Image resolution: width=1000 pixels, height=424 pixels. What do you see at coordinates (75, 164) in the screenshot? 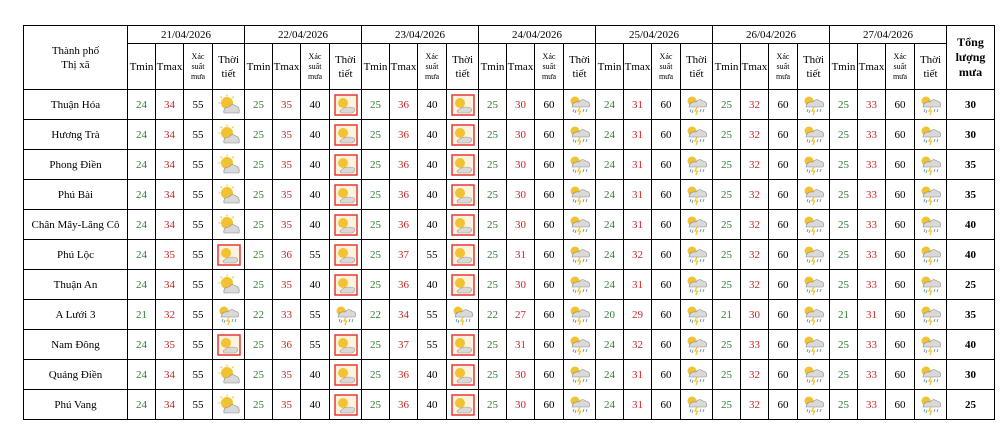
I see `city-name: Phong Điền` at bounding box center [75, 164].